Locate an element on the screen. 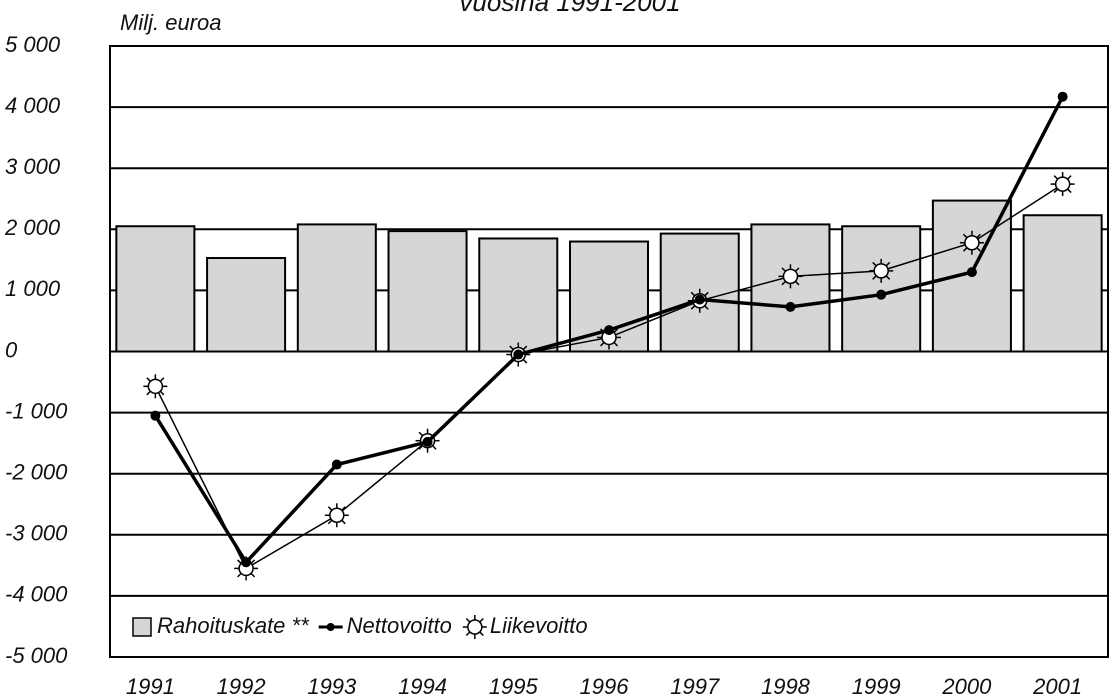 This screenshot has width=1110, height=700. y-tick-label: 5 000 is located at coordinates (33, 44).